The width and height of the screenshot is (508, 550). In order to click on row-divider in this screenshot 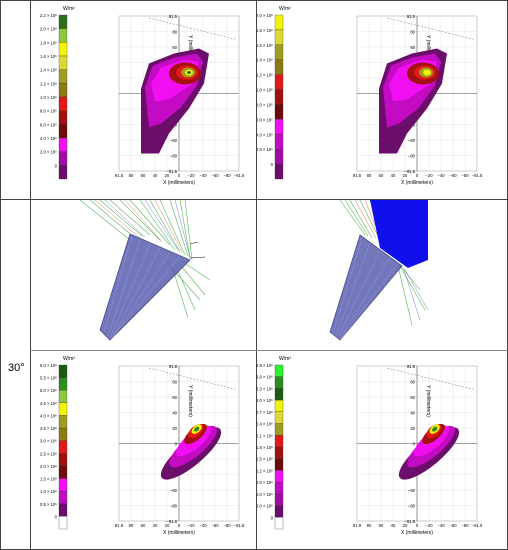, I will do `click(254, 199)`.